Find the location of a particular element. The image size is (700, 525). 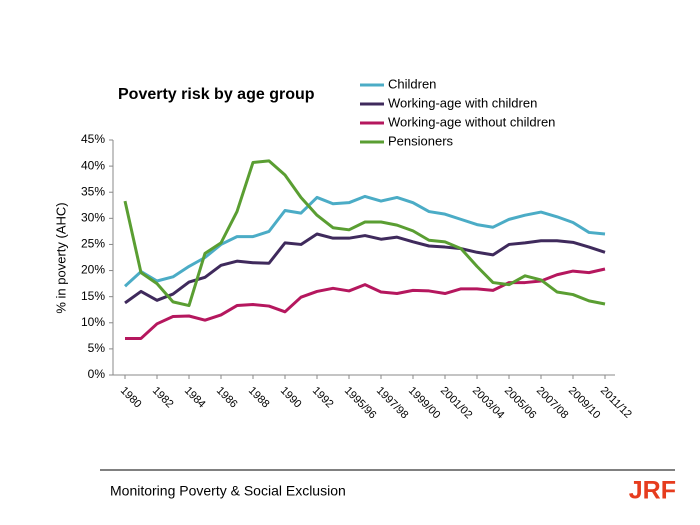

x-tick-label: 1980 is located at coordinates (131, 398).